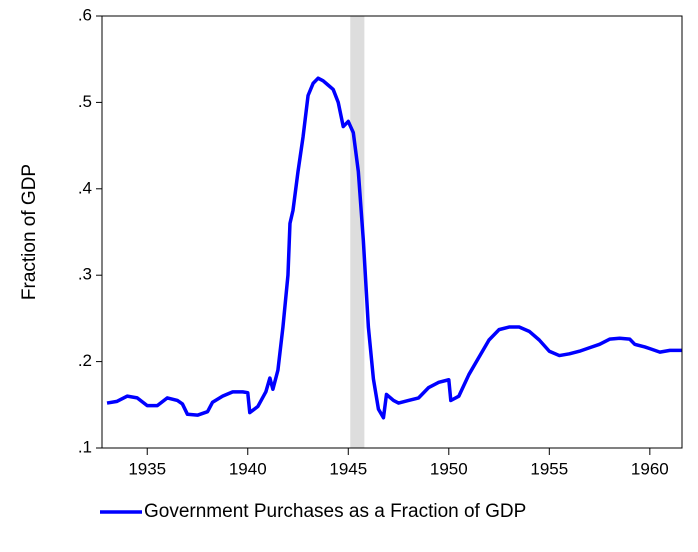  Describe the element at coordinates (85, 274) in the screenshot. I see `y-tick-label: .3` at that location.